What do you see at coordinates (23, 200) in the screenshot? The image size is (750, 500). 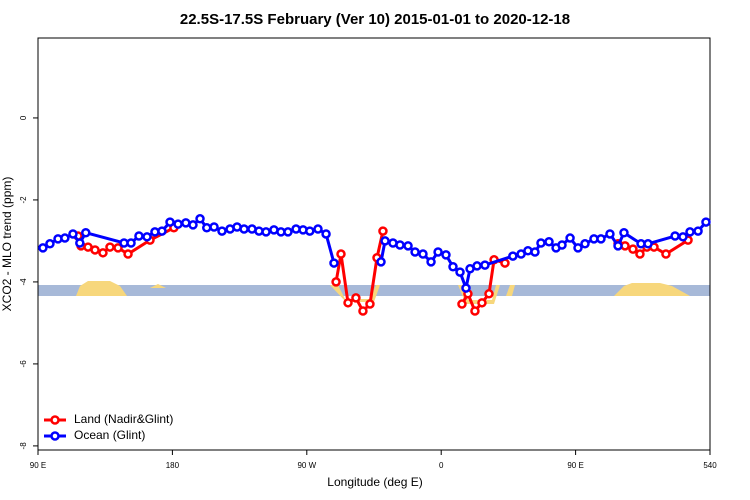 I see `y-tick-label: -2` at bounding box center [23, 200].